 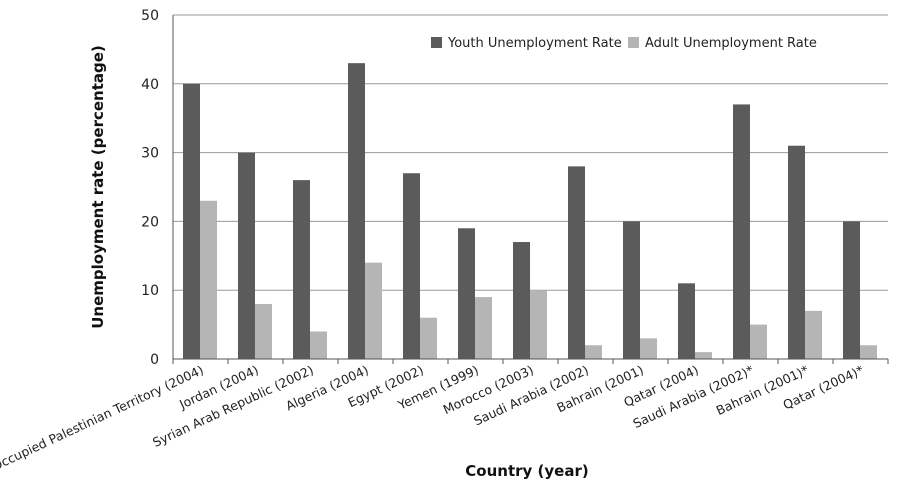 I want to click on legend-label-youth: Youth Unemployment Rate, so click(x=534, y=43).